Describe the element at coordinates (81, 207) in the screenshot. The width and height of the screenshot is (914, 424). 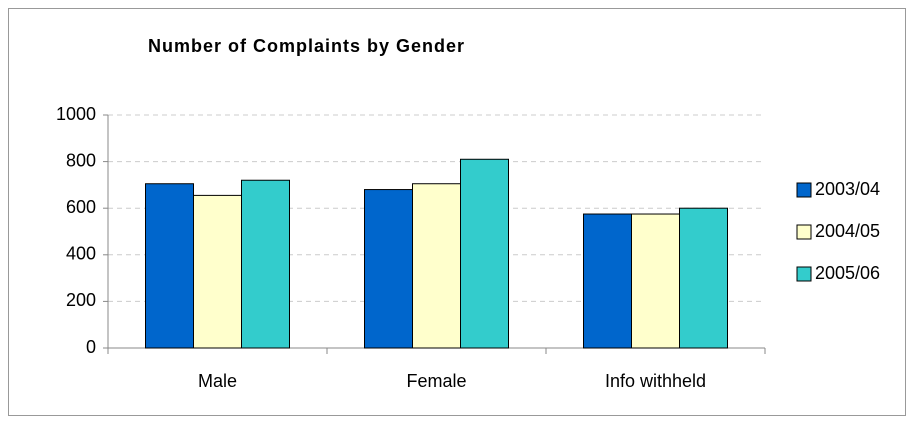
I see `y-tick-label: 600` at that location.